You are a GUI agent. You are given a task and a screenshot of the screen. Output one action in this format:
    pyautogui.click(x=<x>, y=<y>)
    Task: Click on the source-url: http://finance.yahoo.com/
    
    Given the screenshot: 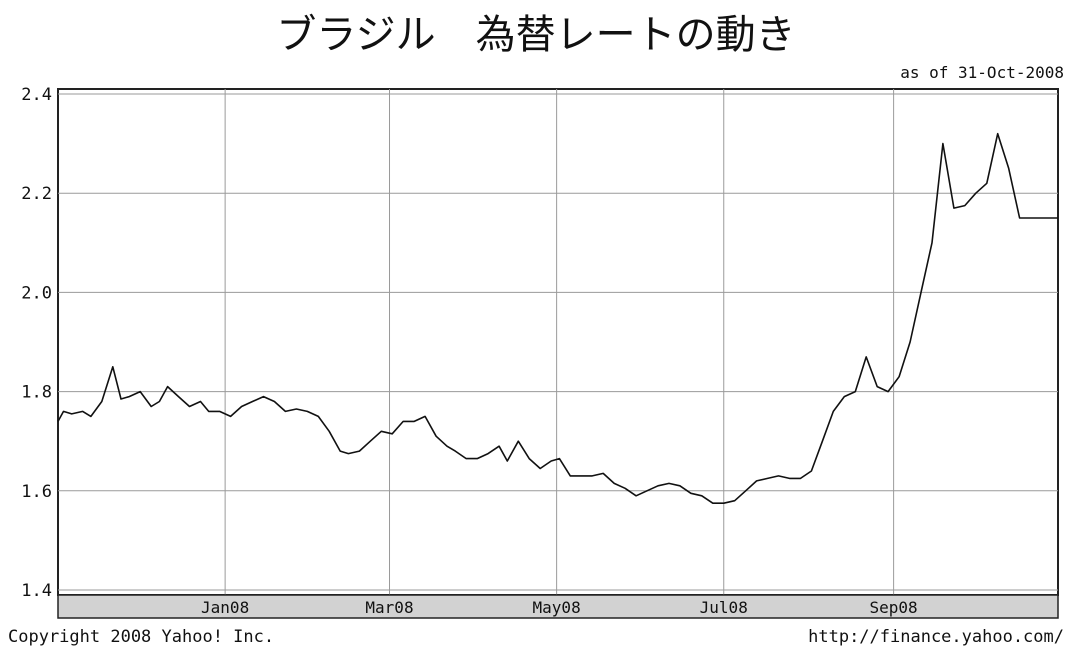 What is the action you would take?
    pyautogui.click(x=936, y=637)
    